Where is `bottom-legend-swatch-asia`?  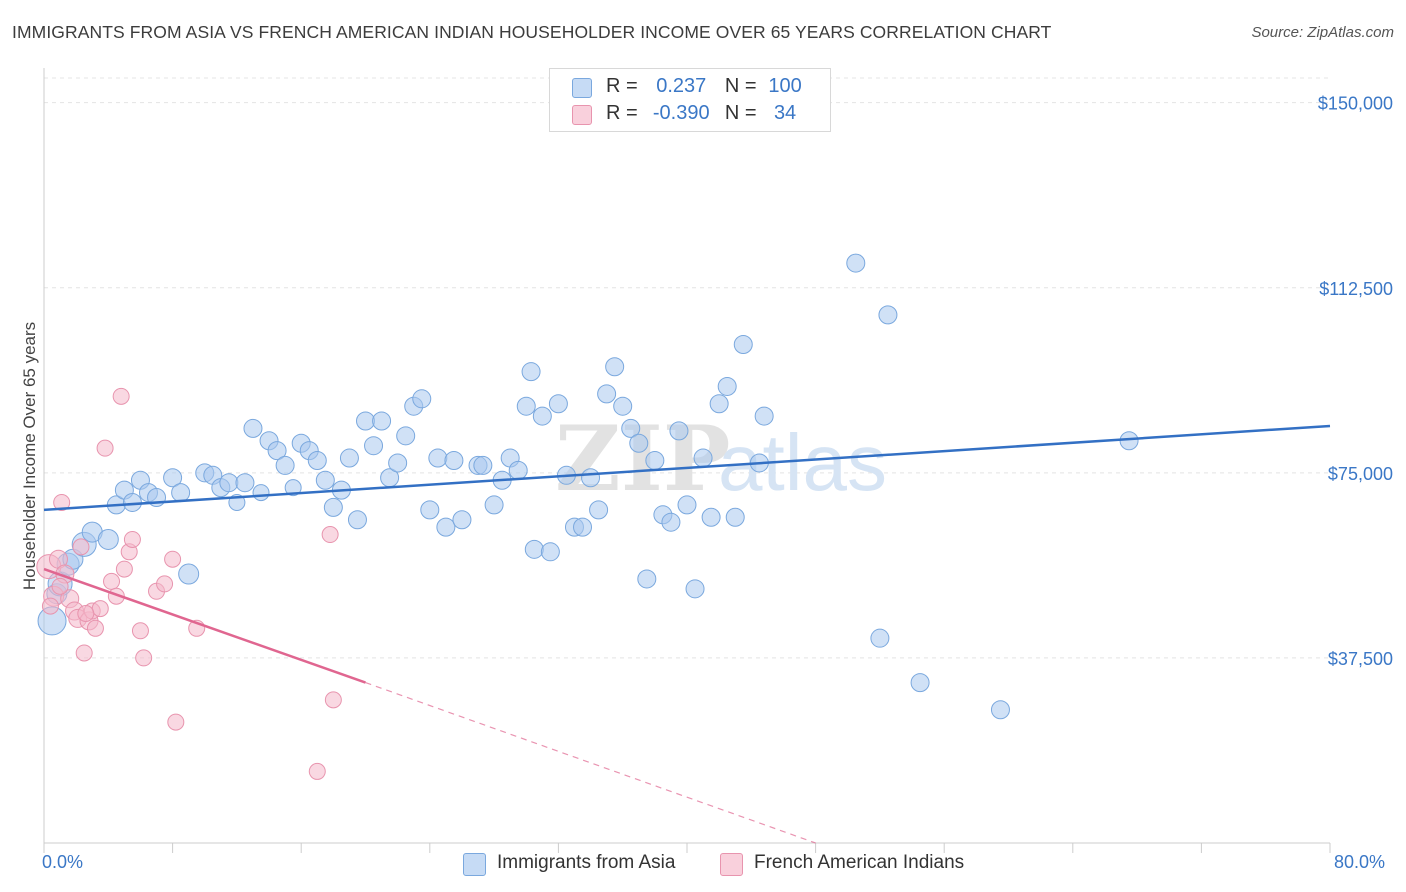 bottom-legend-swatch-asia is located at coordinates (474, 864).